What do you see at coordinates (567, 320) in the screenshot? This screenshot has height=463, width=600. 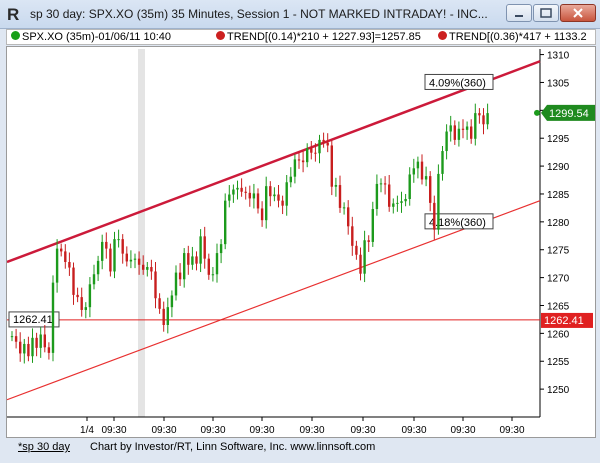 I see `hline-price-flag` at bounding box center [567, 320].